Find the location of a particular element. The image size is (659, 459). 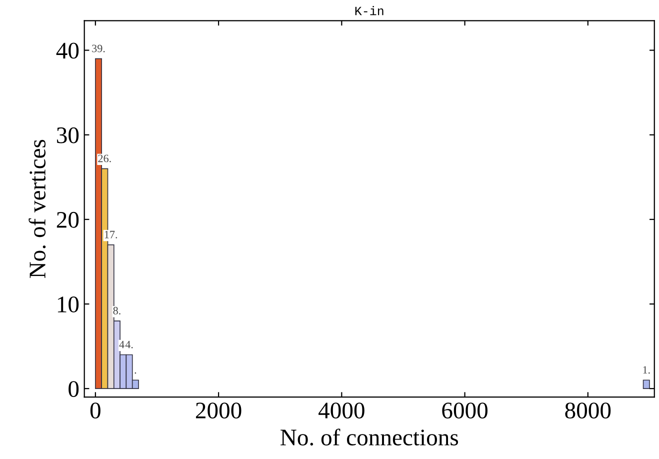

x-tick-label: 6000 is located at coordinates (465, 410).